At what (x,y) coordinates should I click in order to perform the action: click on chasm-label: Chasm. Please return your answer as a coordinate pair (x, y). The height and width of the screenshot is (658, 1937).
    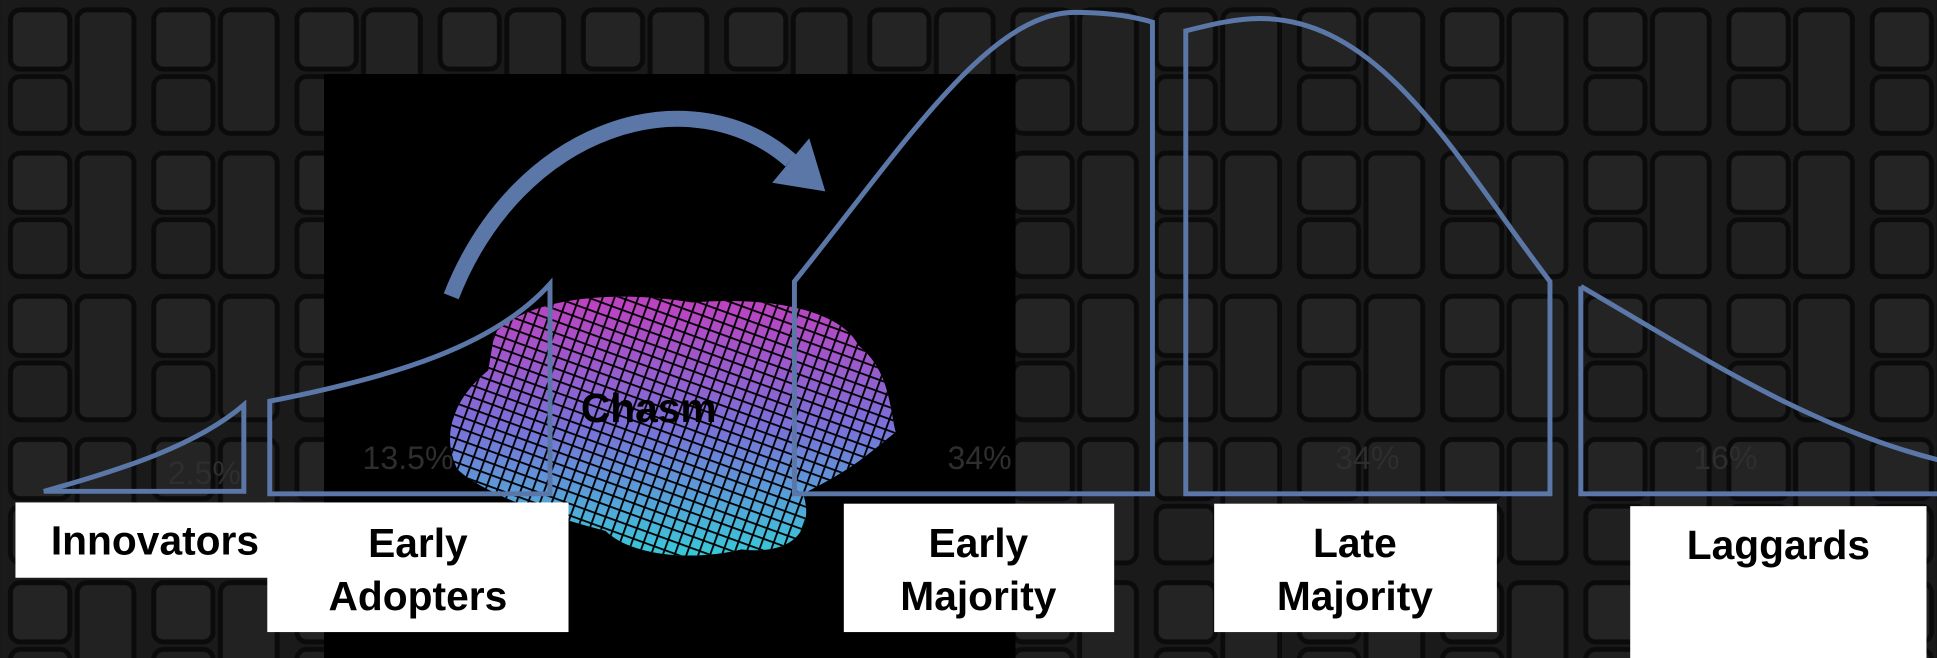
    Looking at the image, I should click on (649, 408).